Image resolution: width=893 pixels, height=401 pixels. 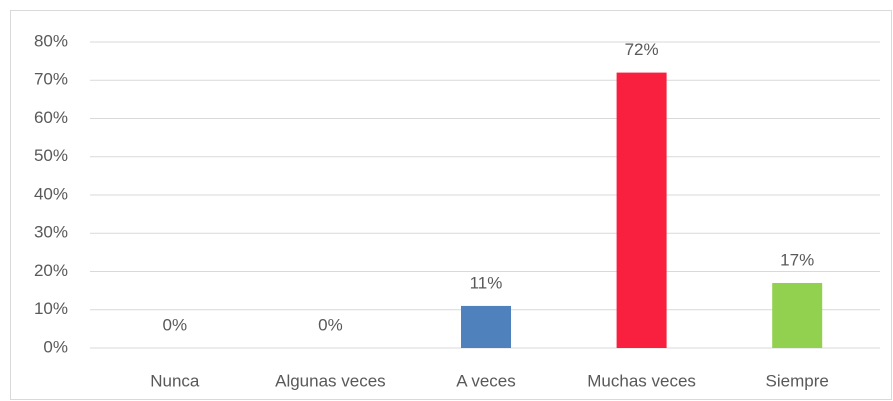 What do you see at coordinates (51, 40) in the screenshot?
I see `y-tick-label: 80%` at bounding box center [51, 40].